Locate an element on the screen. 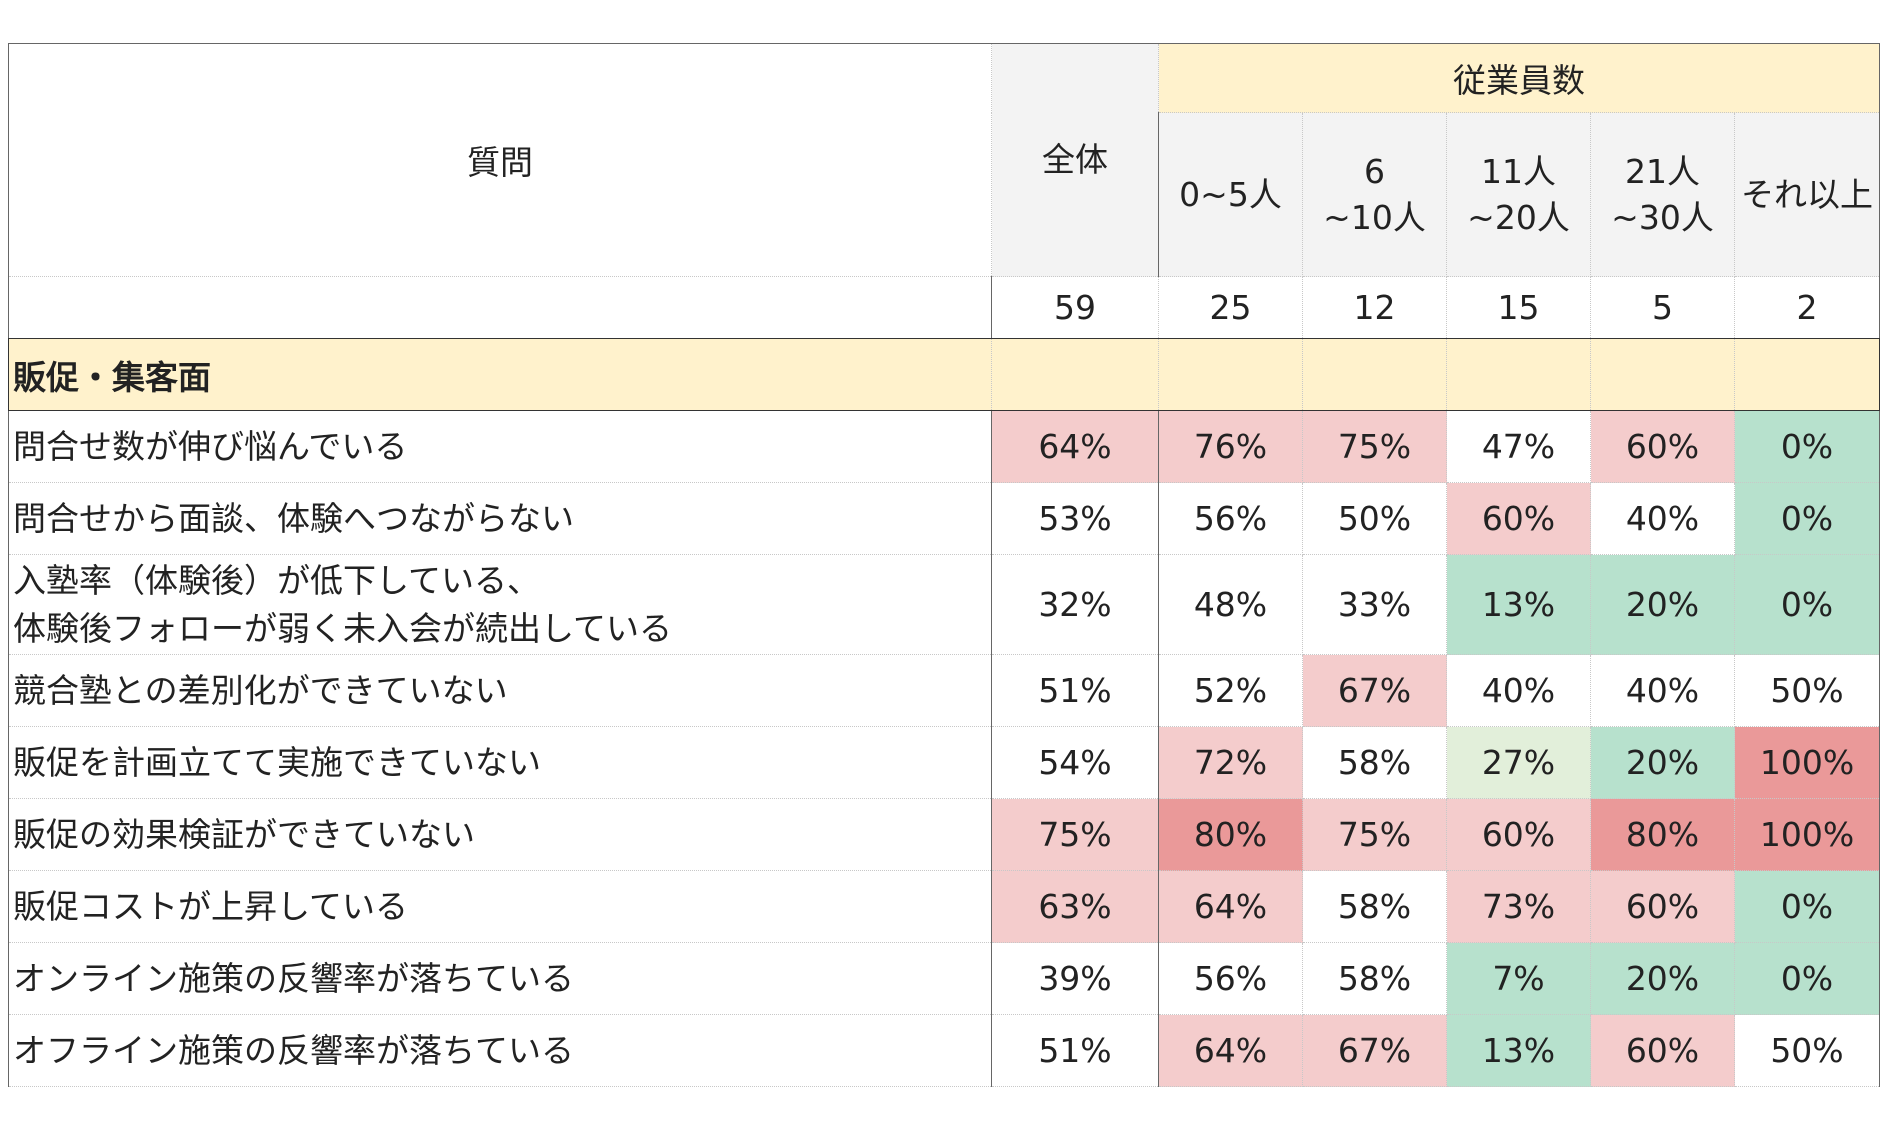 The width and height of the screenshot is (1888, 1133). band-header-line: それ以上 is located at coordinates (1807, 194).